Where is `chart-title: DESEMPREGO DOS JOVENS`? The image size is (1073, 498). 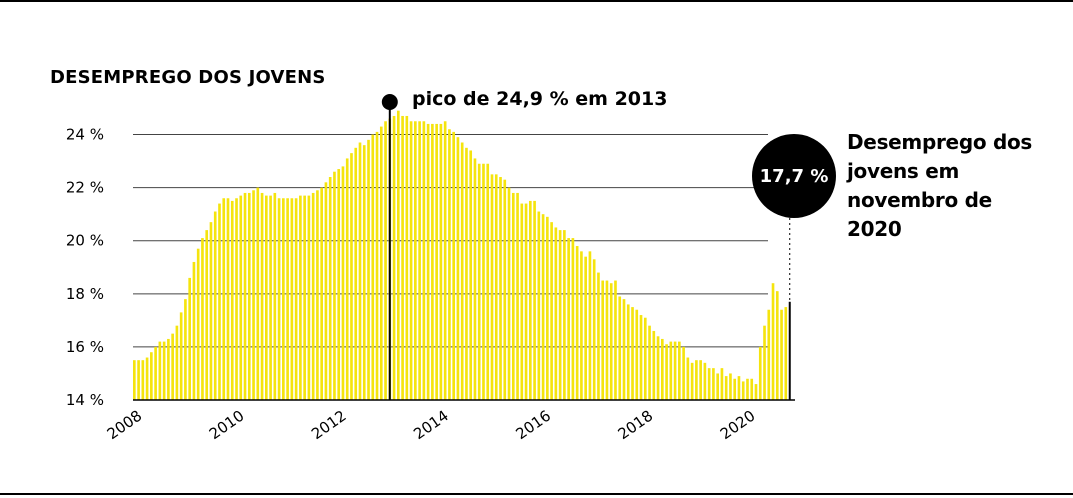 chart-title: DESEMPREGO DOS JOVENS is located at coordinates (188, 77).